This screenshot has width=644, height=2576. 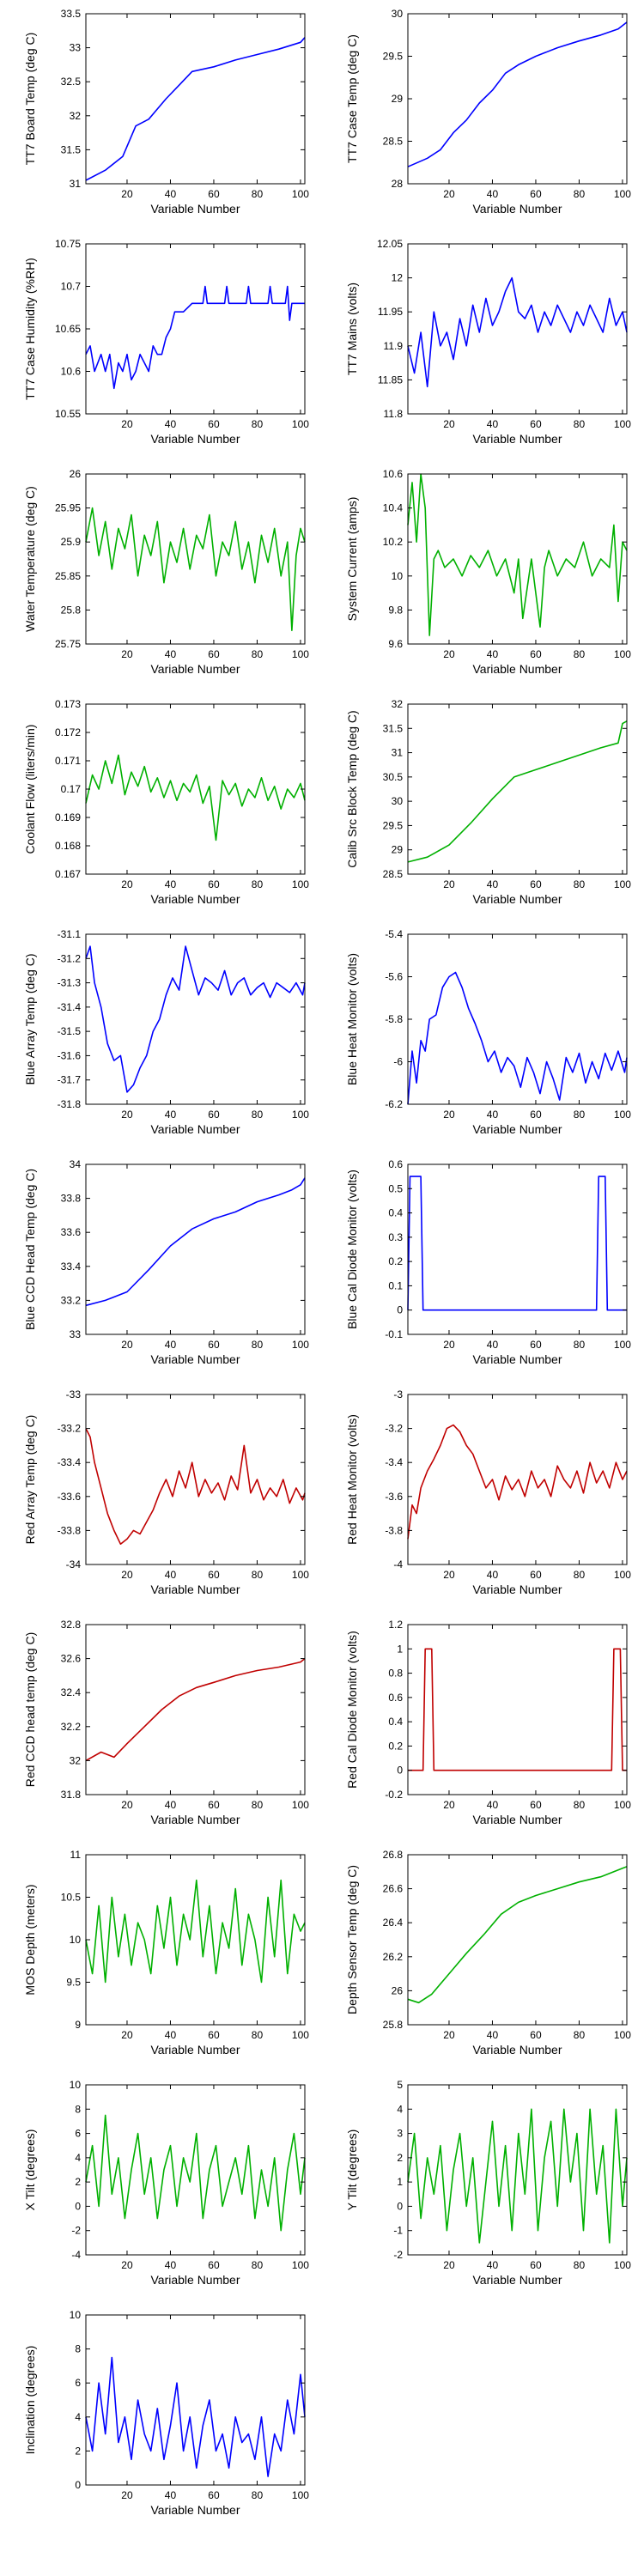 What do you see at coordinates (70, 1055) in the screenshot?
I see `y-tick-label: -31.6` at bounding box center [70, 1055].